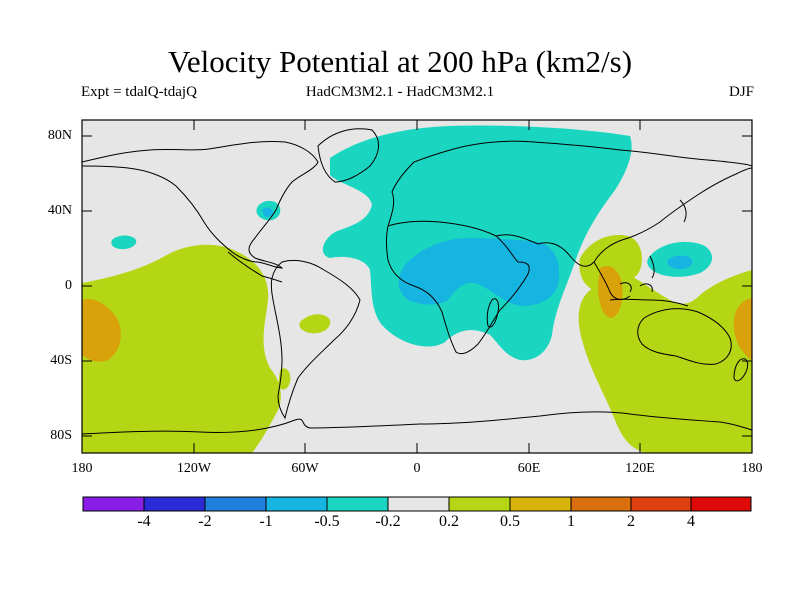 The width and height of the screenshot is (800, 600). What do you see at coordinates (400, 92) in the screenshot?
I see `model-label: HadCM3M2.1 - HadCM3M2.1` at bounding box center [400, 92].